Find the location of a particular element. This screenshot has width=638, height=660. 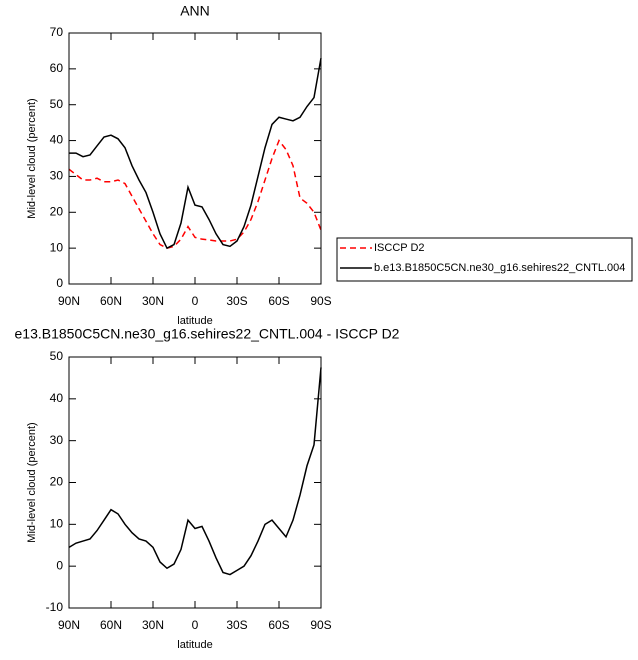

chart-title: ANN is located at coordinates (195, 11).